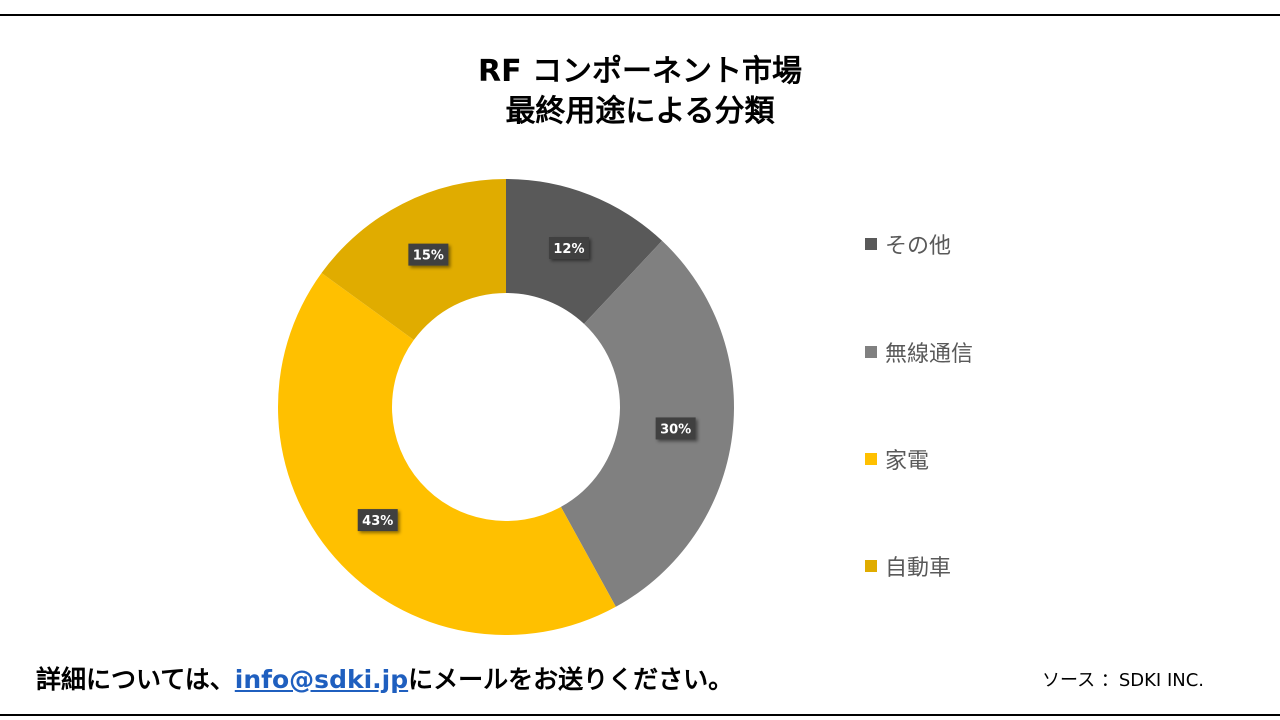  I want to click on data-label-4: 15%, so click(428, 254).